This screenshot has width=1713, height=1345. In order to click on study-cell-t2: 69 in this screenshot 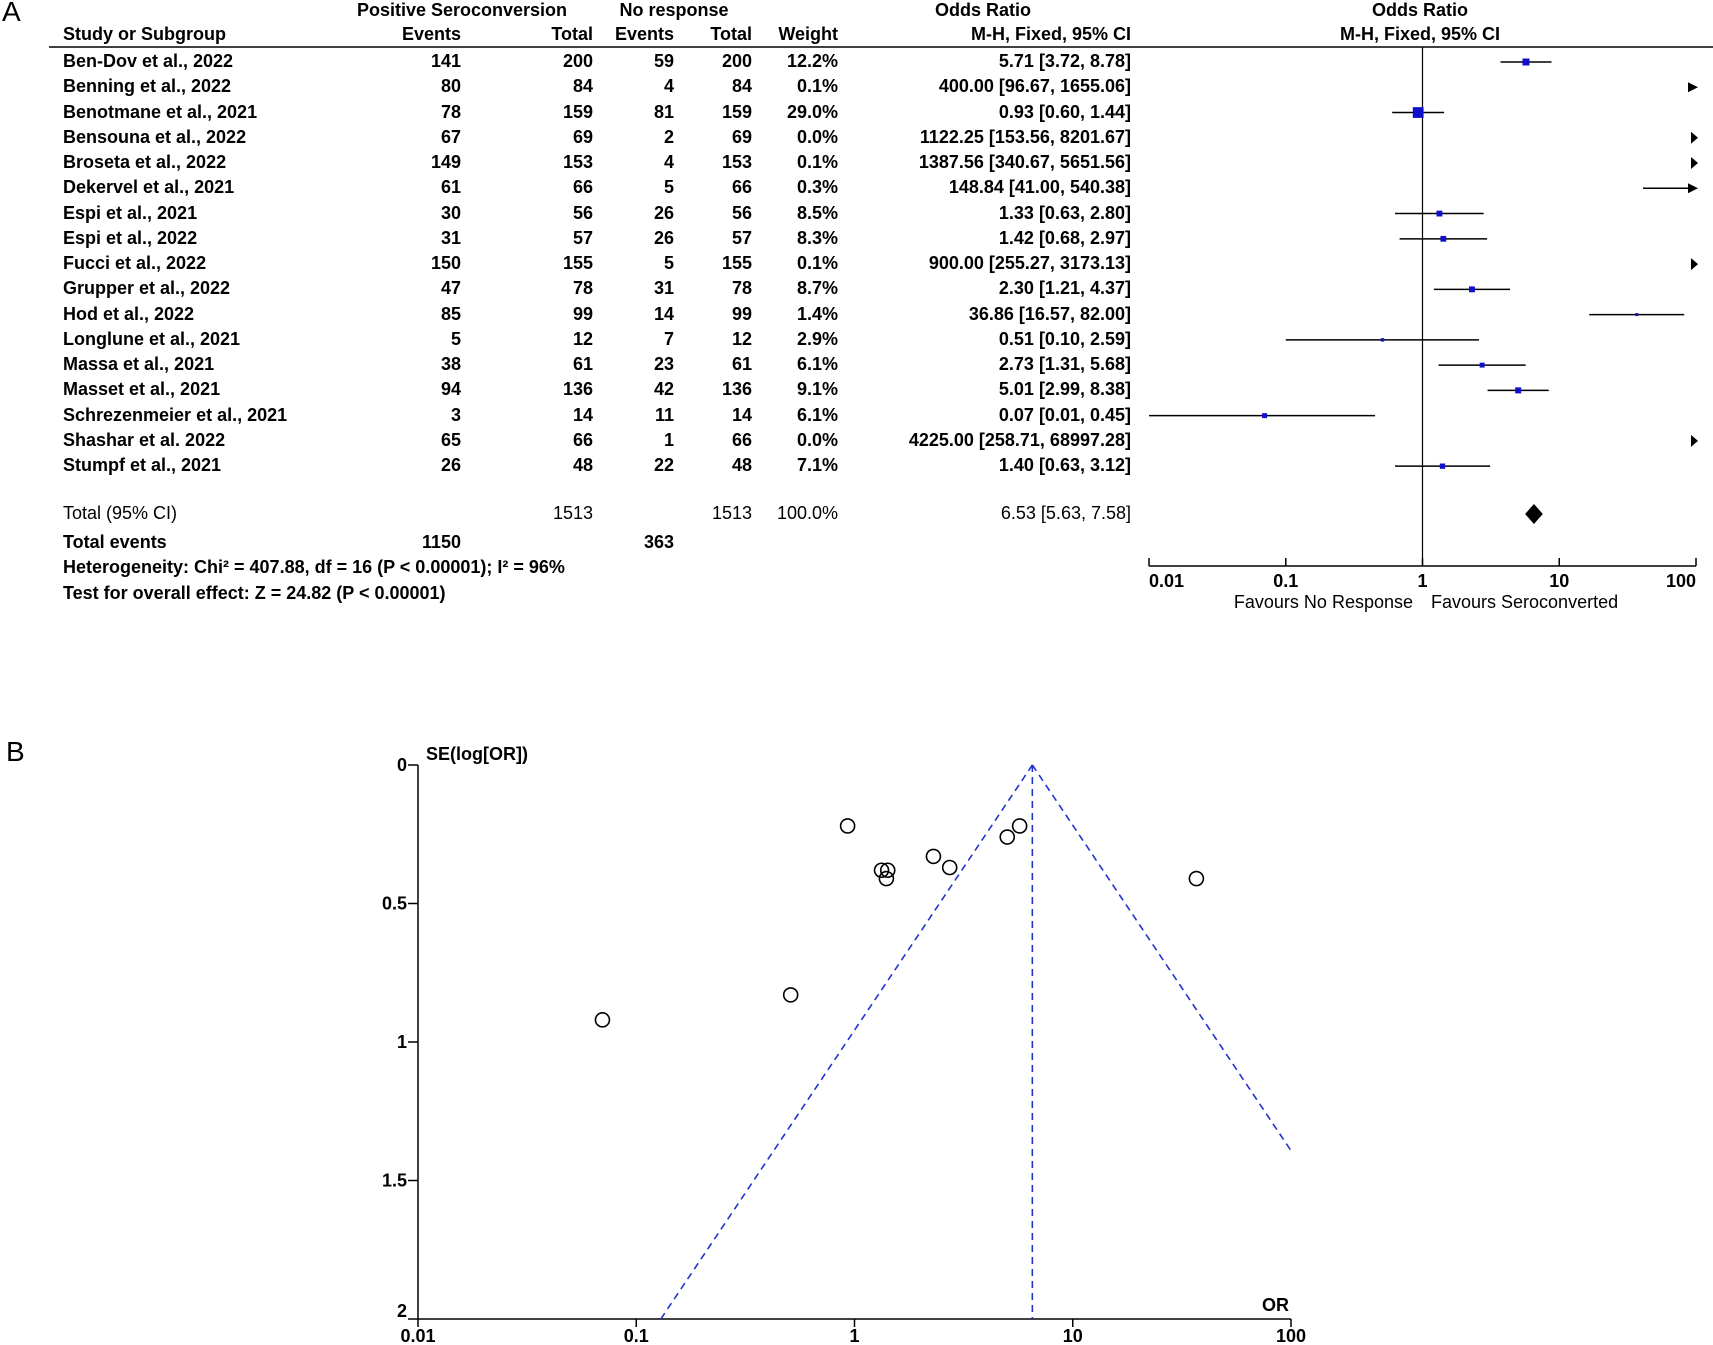, I will do `click(741, 136)`.